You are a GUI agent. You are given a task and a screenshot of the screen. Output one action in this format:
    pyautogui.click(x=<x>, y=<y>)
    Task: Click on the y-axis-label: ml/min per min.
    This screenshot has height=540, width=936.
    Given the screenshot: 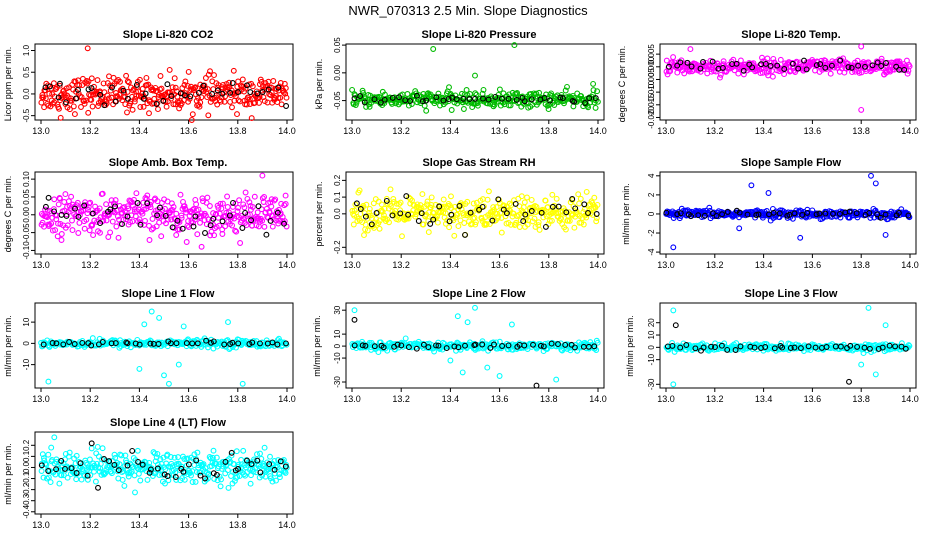 What is the action you would take?
    pyautogui.click(x=317, y=346)
    